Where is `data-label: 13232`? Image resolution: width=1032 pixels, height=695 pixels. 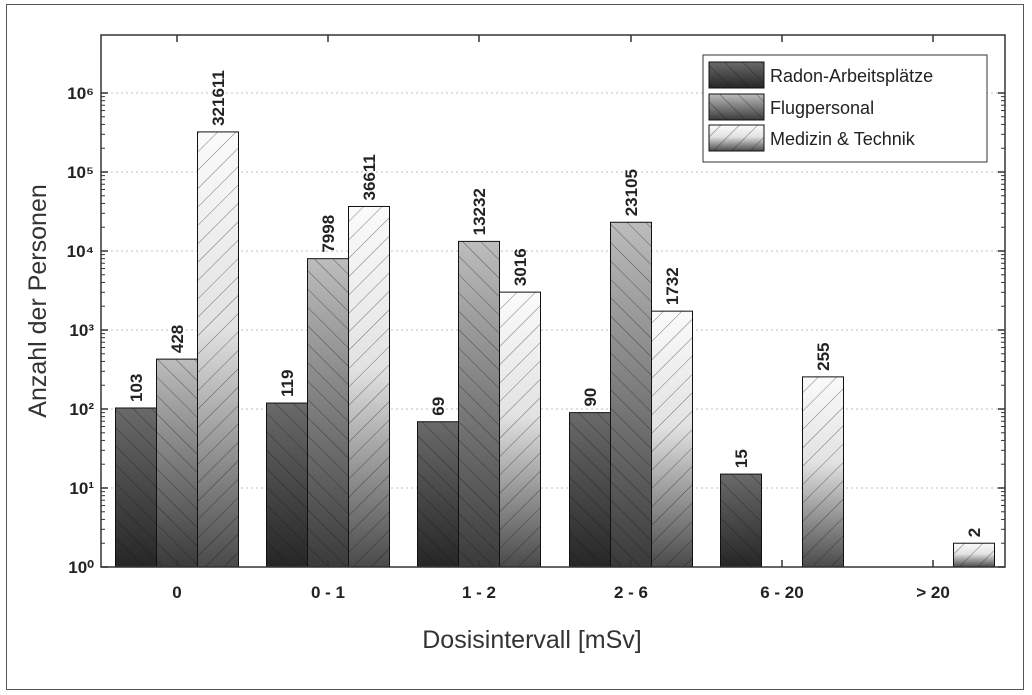
data-label: 13232 is located at coordinates (479, 211).